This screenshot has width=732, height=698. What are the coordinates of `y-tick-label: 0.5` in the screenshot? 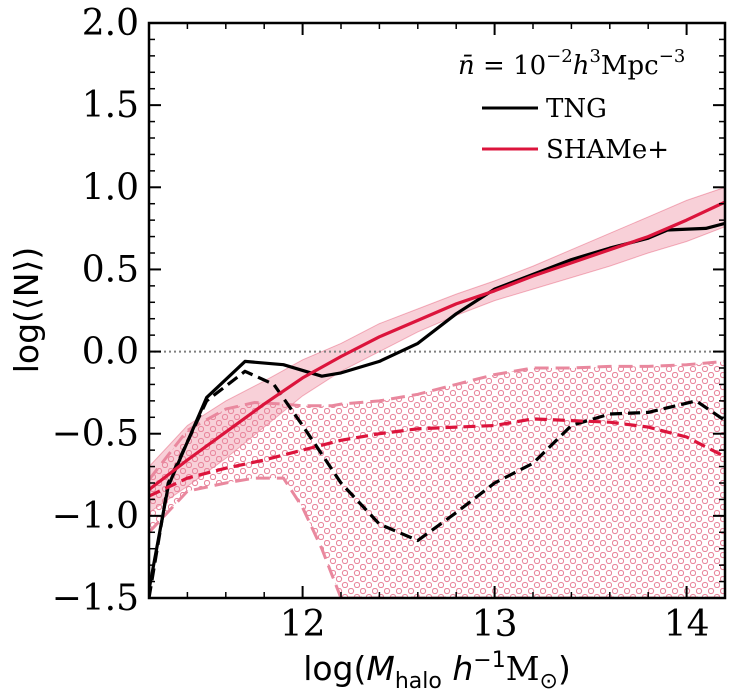 It's located at (110, 269).